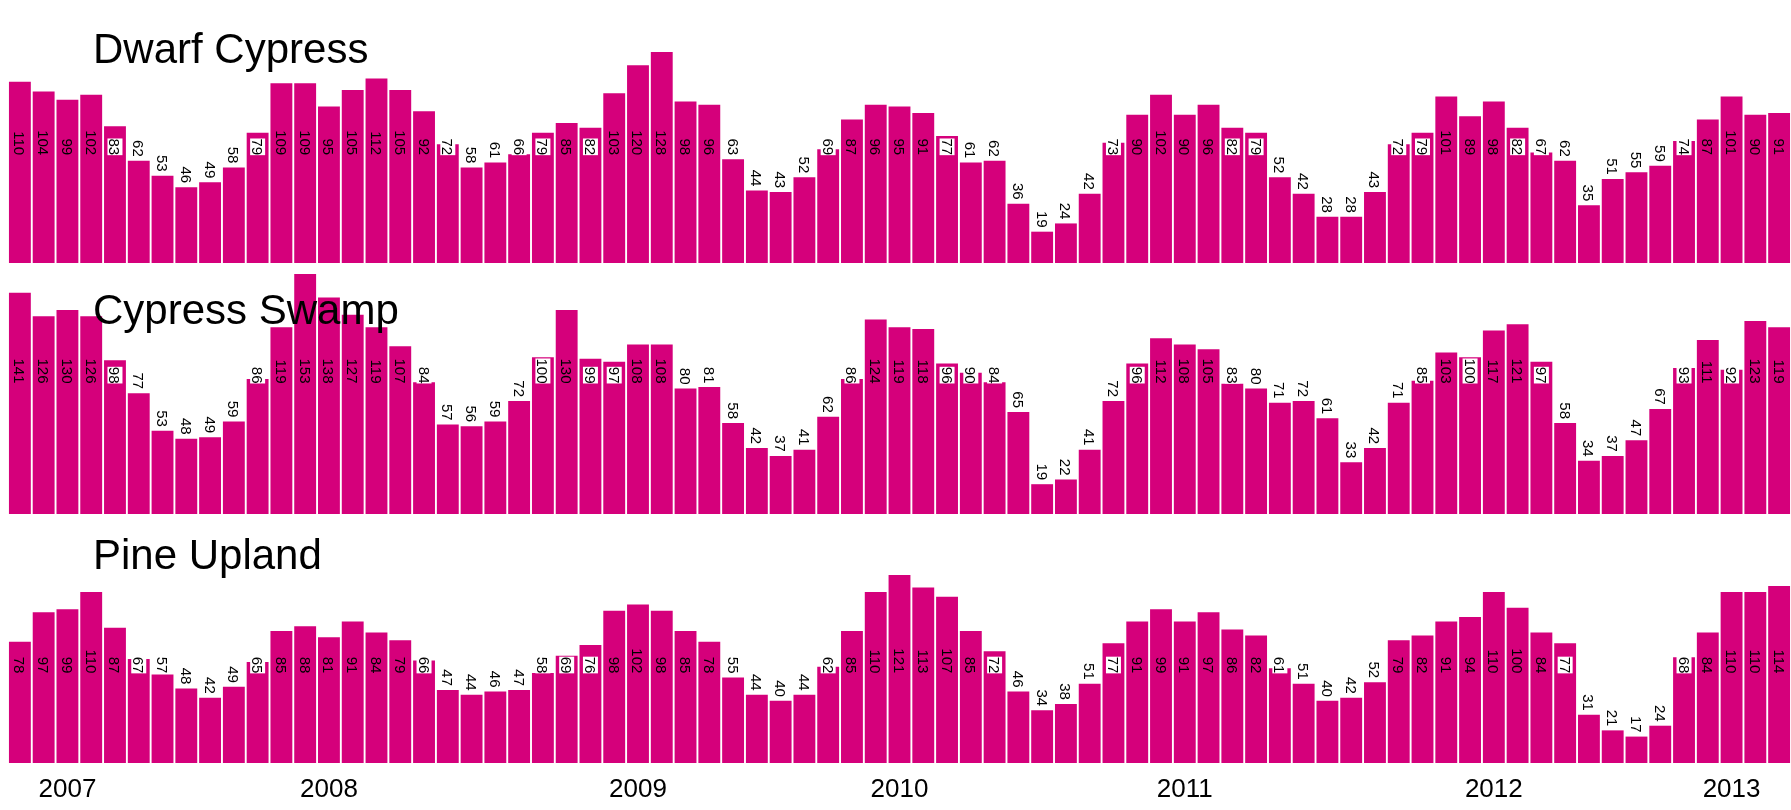 This screenshot has width=1791, height=810. What do you see at coordinates (400, 371) in the screenshot?
I see `data-label: 107` at bounding box center [400, 371].